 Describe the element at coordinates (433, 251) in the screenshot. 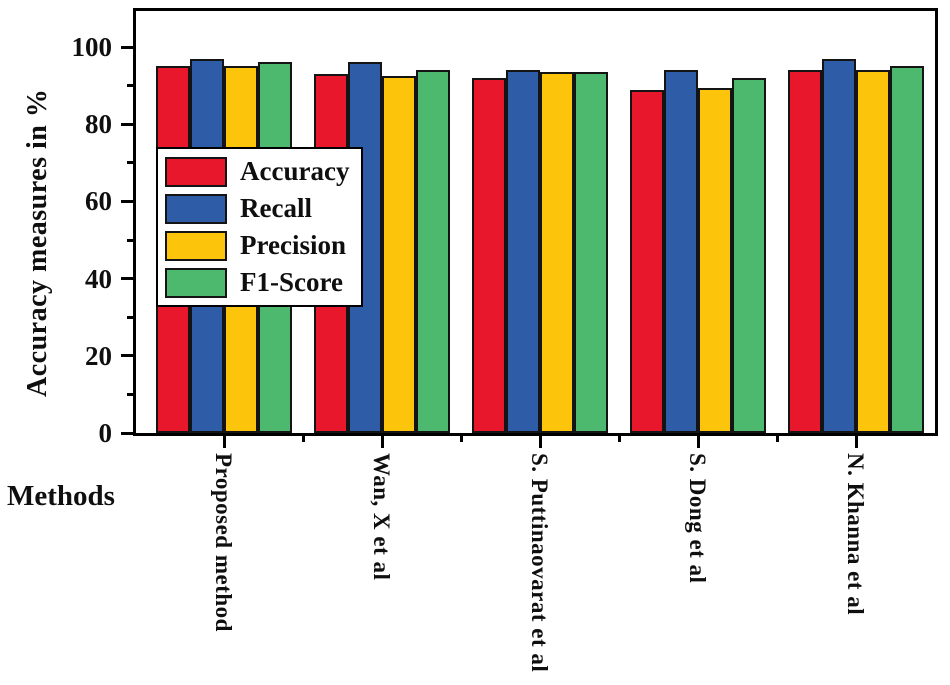

I see `bar-f1-score-wan-x-et-al` at that location.